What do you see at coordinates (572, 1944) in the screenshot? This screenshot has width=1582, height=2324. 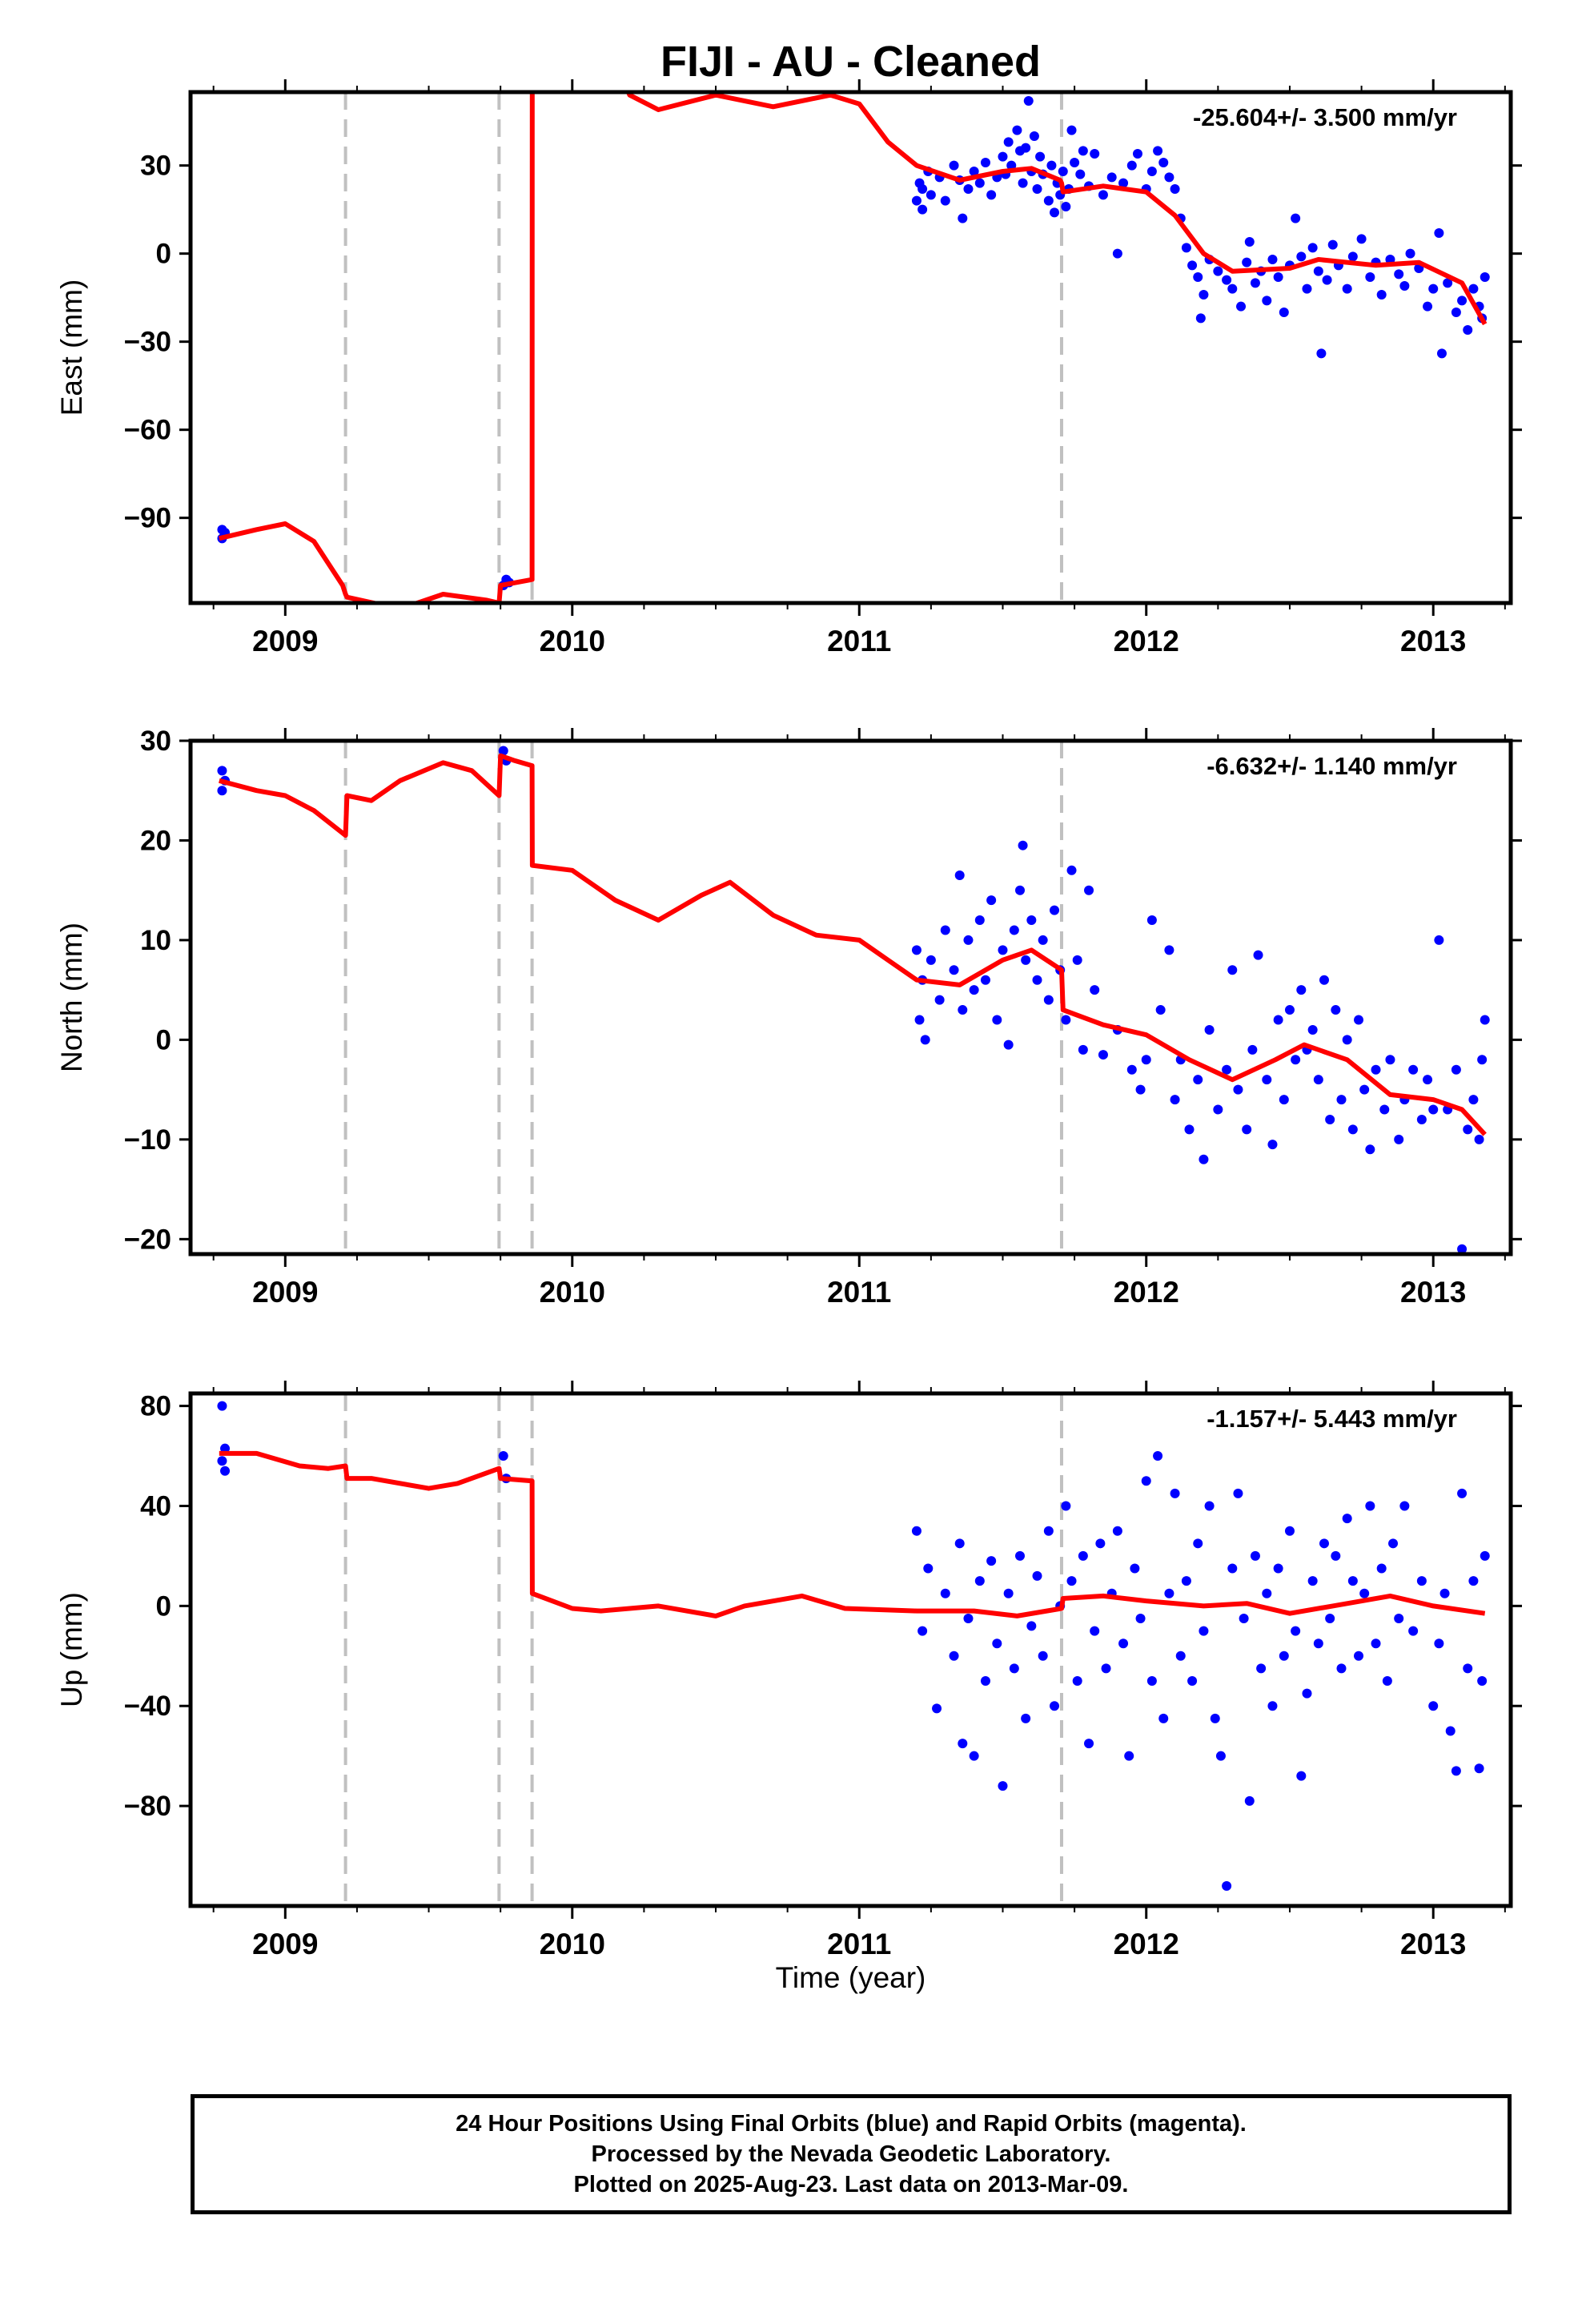 I see `x-tick-label: 2010` at bounding box center [572, 1944].